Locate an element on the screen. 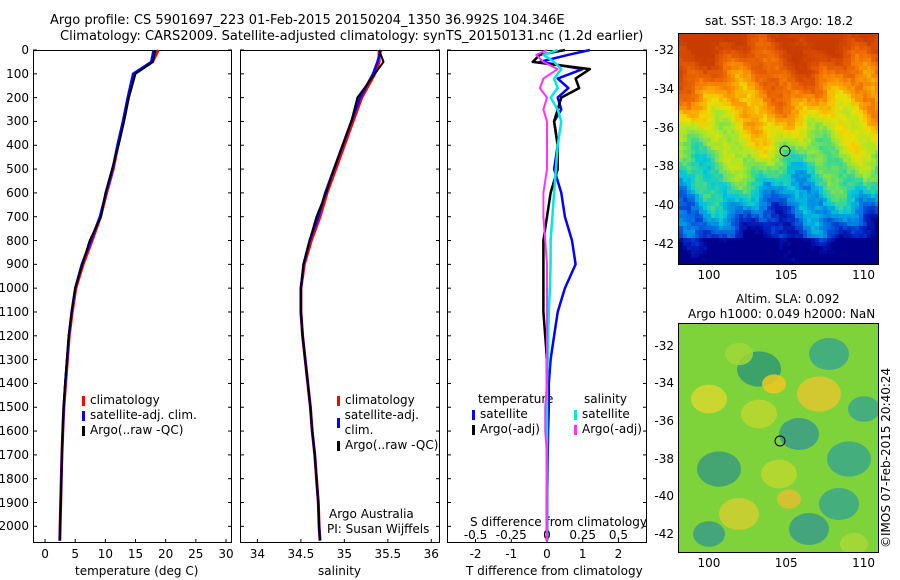 This screenshot has height=580, width=900. sla-eddy is located at coordinates (779, 474).